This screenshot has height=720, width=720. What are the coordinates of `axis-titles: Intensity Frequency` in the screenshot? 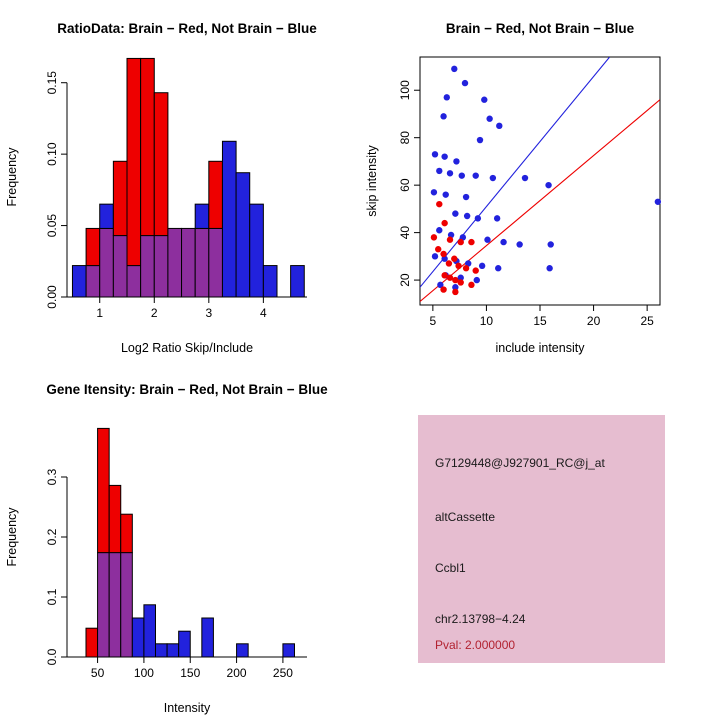 It's located at (108, 611).